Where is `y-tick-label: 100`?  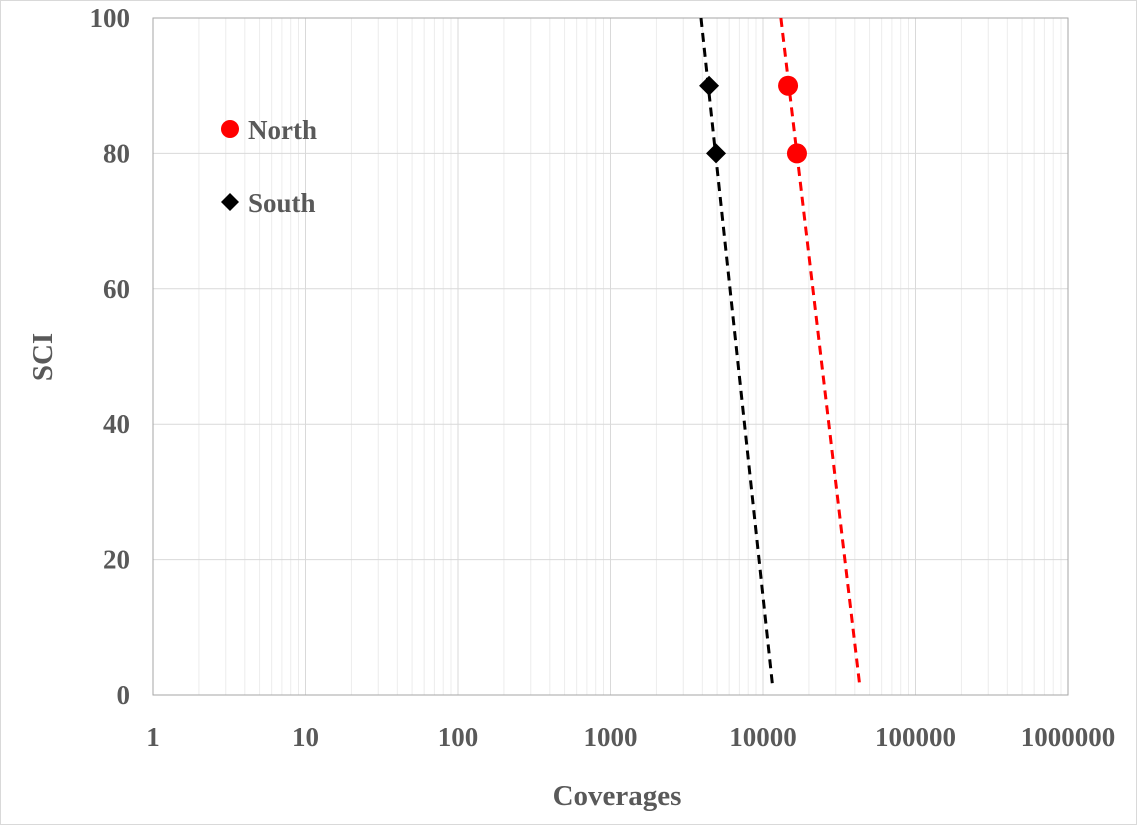
y-tick-label: 100 is located at coordinates (110, 18).